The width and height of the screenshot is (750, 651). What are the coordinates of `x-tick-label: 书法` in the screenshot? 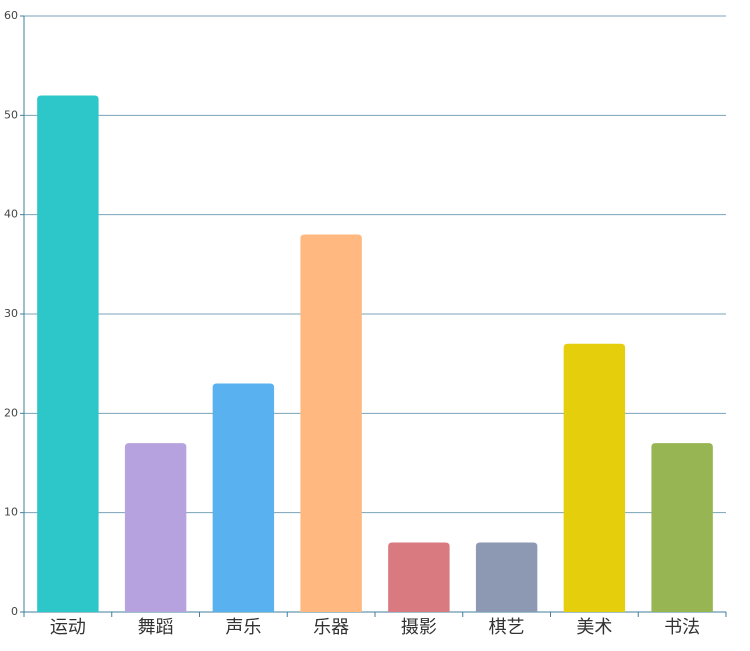 It's located at (682, 627).